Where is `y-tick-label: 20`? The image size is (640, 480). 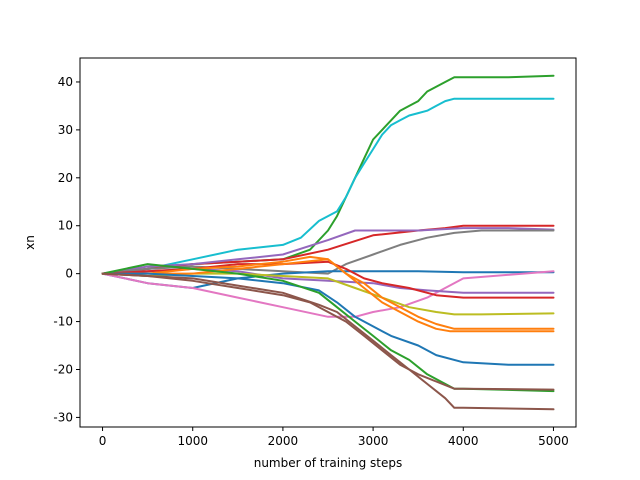 y-tick-label: 20 is located at coordinates (65, 178).